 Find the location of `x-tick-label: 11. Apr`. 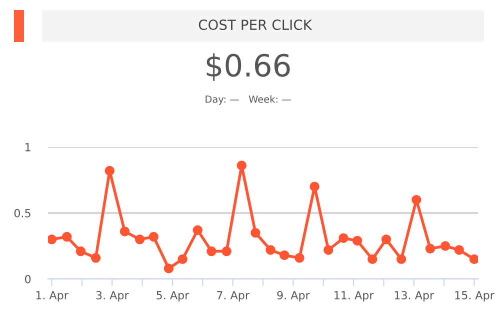

x-tick-label: 11. Apr is located at coordinates (354, 296).